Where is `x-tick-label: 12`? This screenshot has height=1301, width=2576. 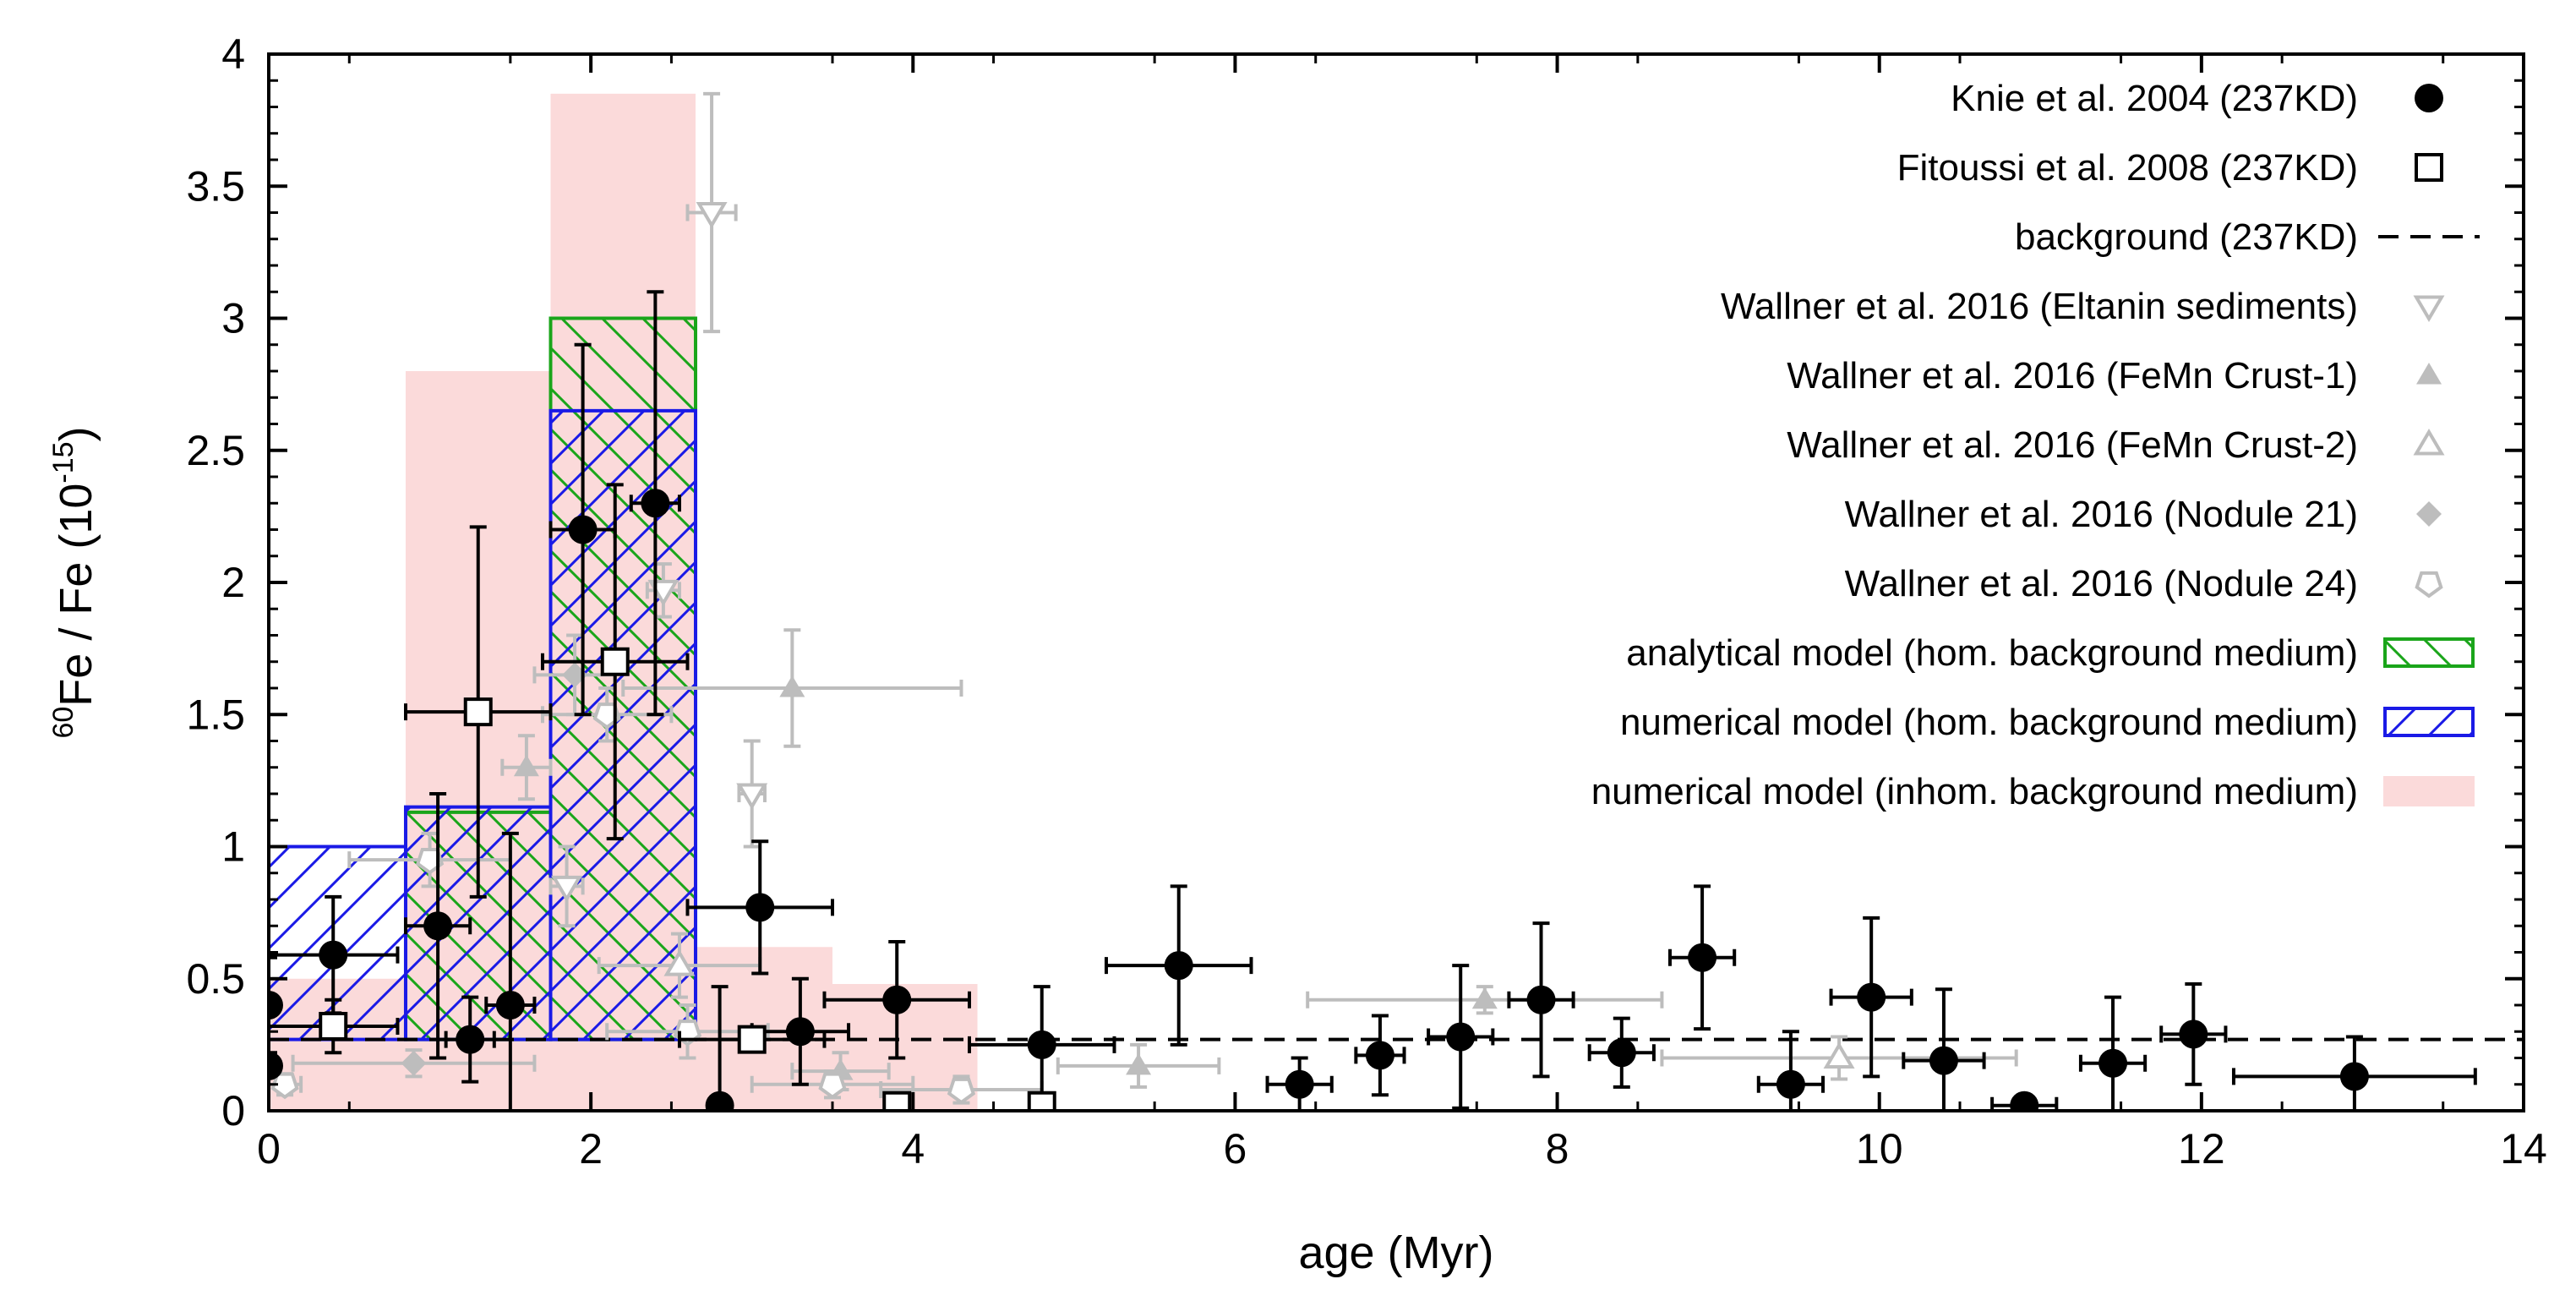 x-tick-label: 12 is located at coordinates (2201, 1149).